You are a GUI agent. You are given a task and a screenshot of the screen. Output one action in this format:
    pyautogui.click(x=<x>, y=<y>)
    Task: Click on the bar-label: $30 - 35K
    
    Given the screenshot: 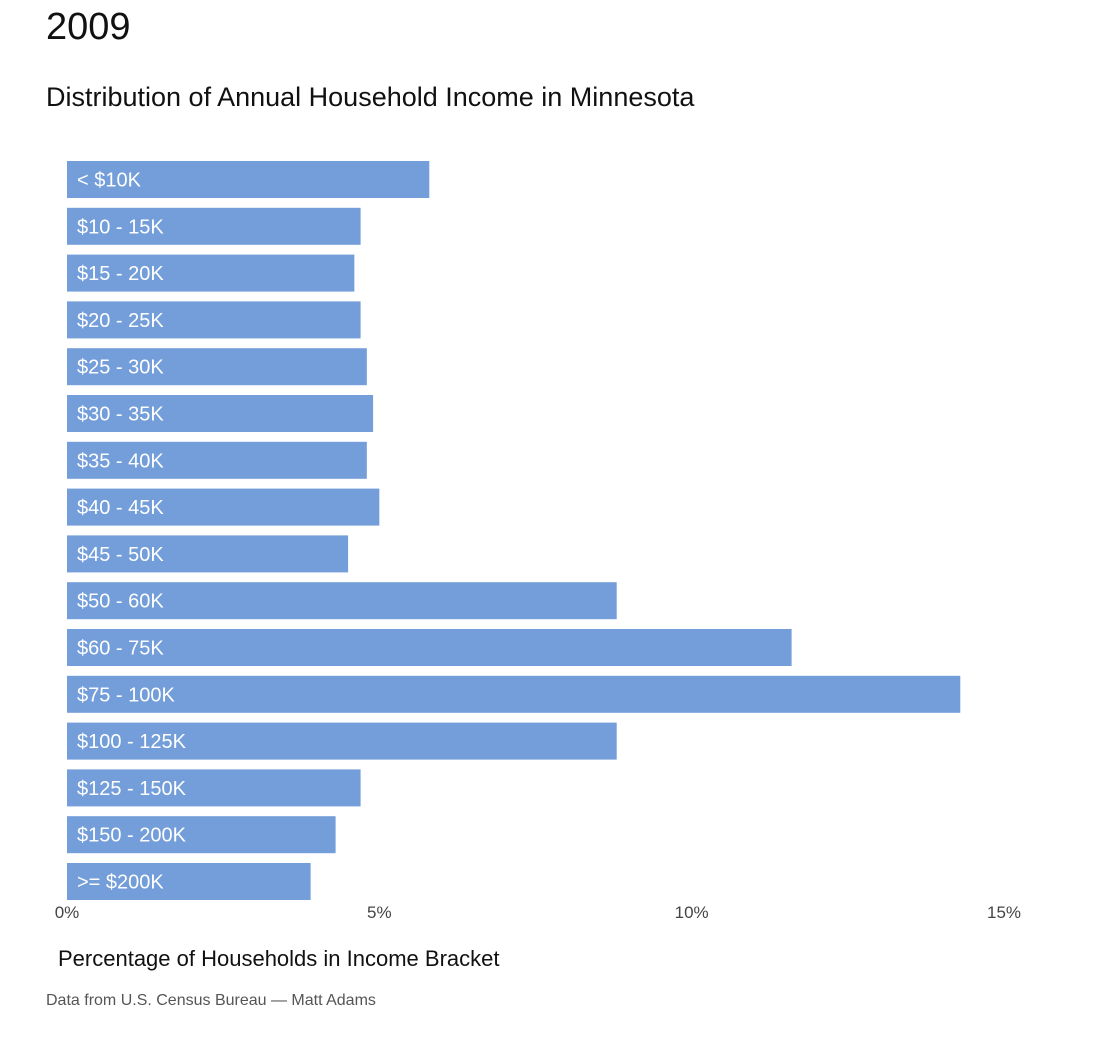 What is the action you would take?
    pyautogui.click(x=120, y=415)
    